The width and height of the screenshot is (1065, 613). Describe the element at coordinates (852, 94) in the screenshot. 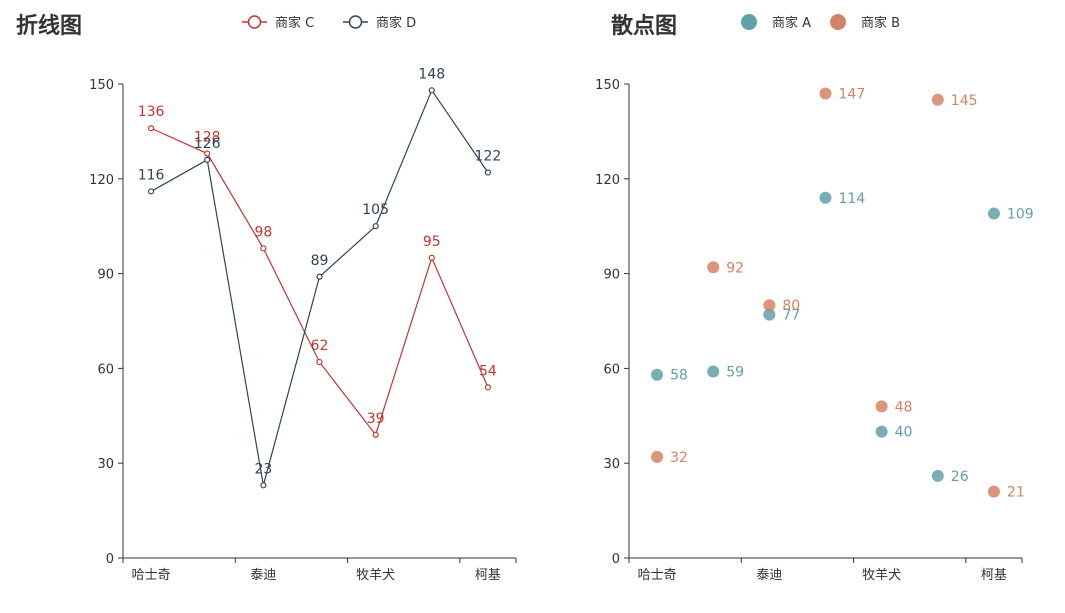

I see `data-label: 147` at that location.